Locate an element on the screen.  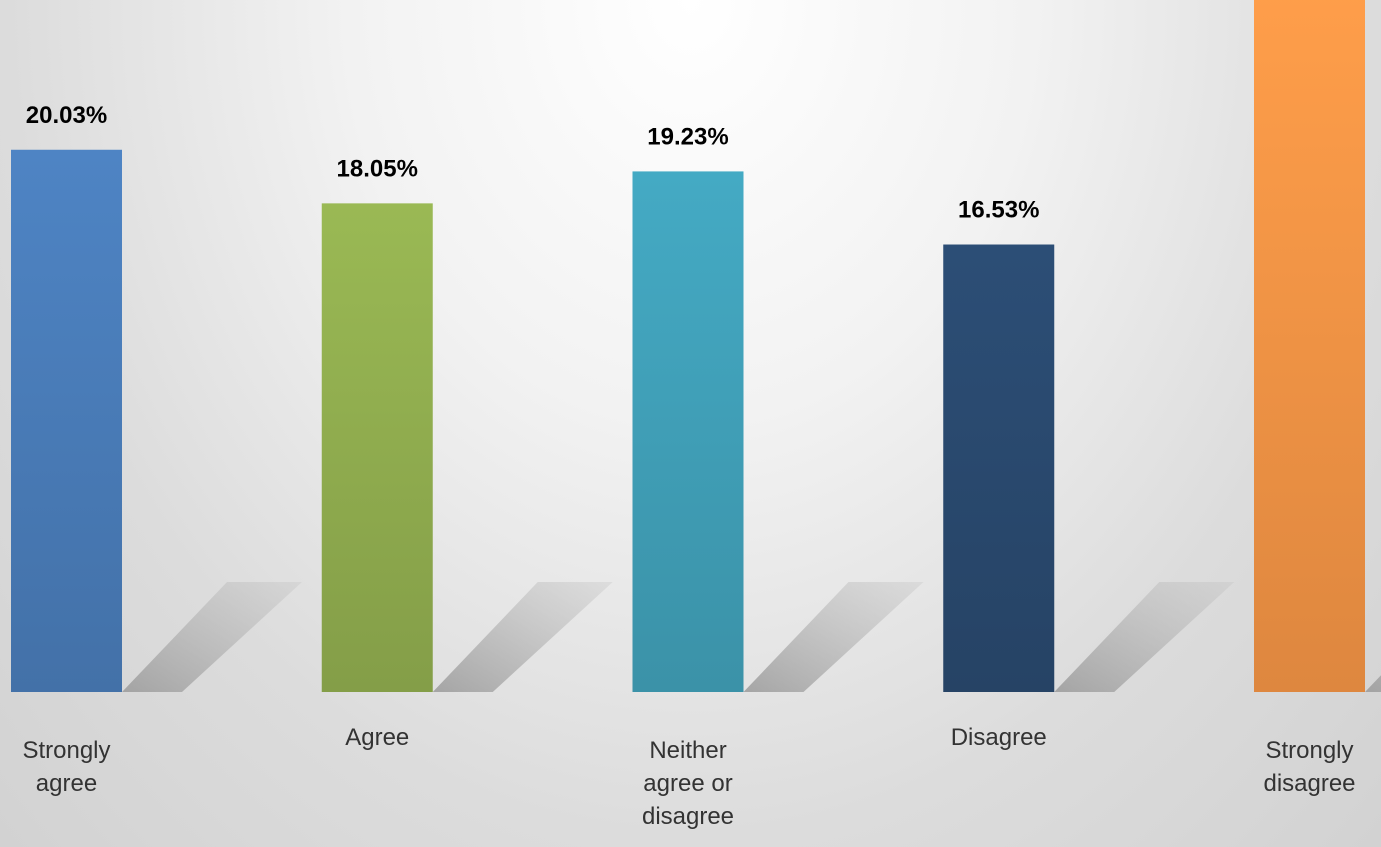
category-label-line: Disagree is located at coordinates (999, 737).